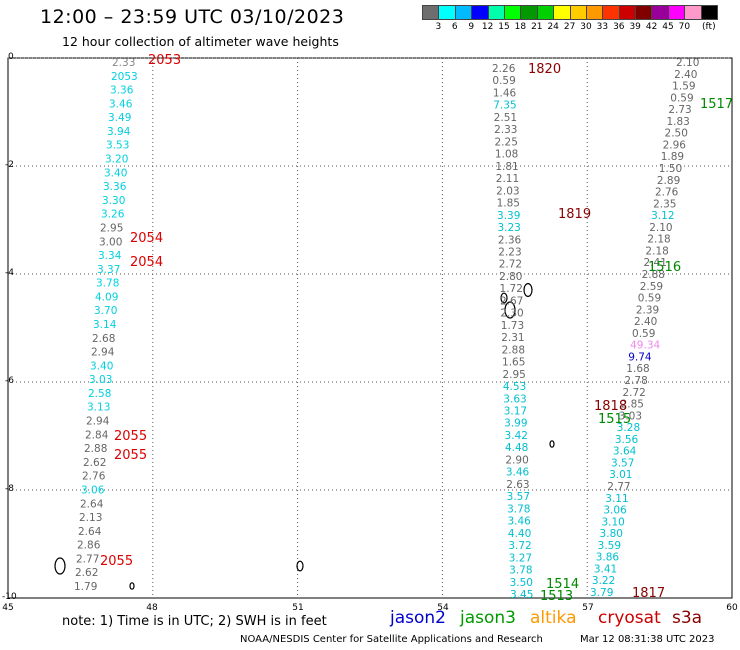 This screenshot has width=740, height=650. Describe the element at coordinates (103, 353) in the screenshot. I see `wave-height-value: 2.94` at that location.